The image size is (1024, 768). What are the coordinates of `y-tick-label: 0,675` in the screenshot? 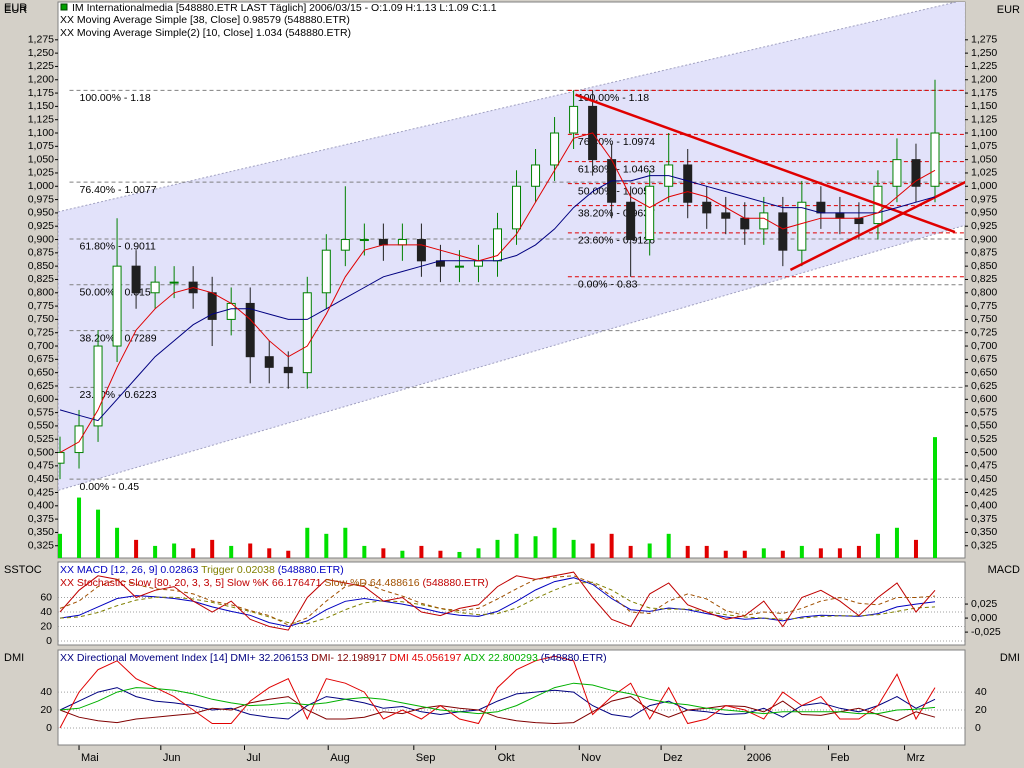 It's located at (41, 359).